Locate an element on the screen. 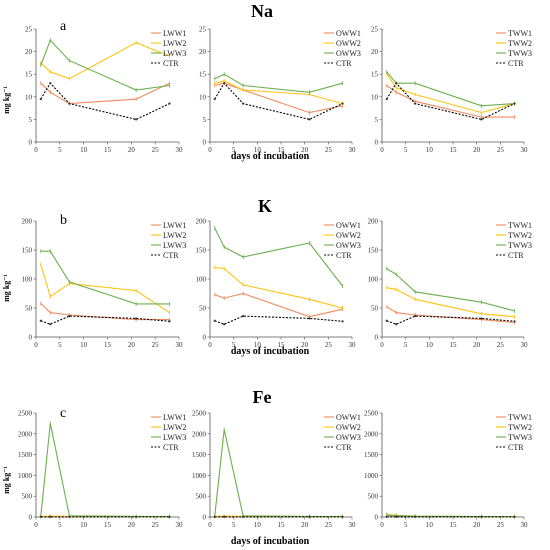 The height and width of the screenshot is (550, 550). legend-label-lww3: LWW3 is located at coordinates (174, 53).